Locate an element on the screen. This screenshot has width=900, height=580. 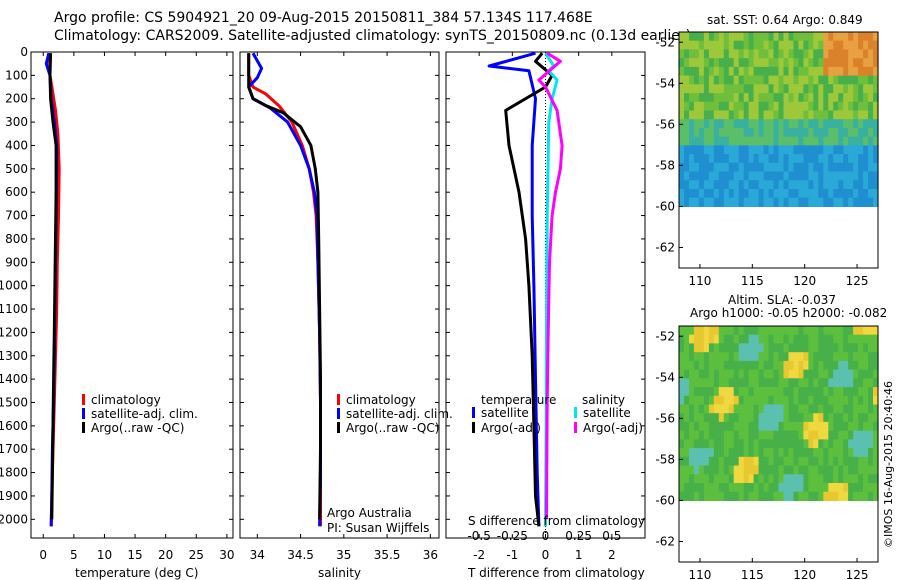
y-tick-label: -56 is located at coordinates (665, 418).